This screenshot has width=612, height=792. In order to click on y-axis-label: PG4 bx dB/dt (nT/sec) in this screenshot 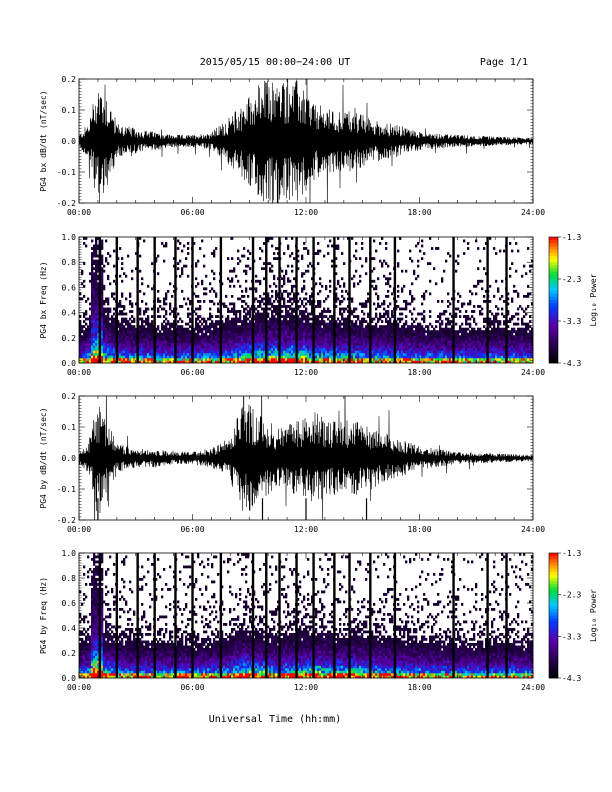, I will do `click(43, 140)`.